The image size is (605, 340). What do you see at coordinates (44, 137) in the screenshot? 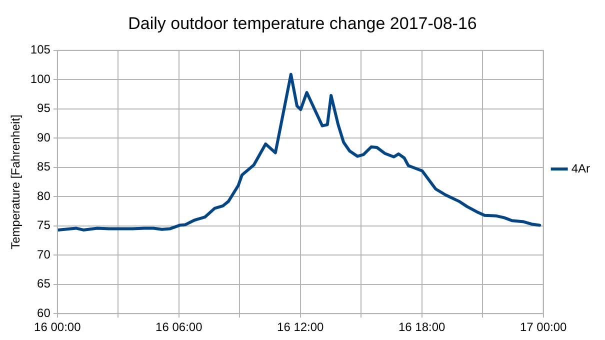
I see `y-tick-label: 90` at bounding box center [44, 137].